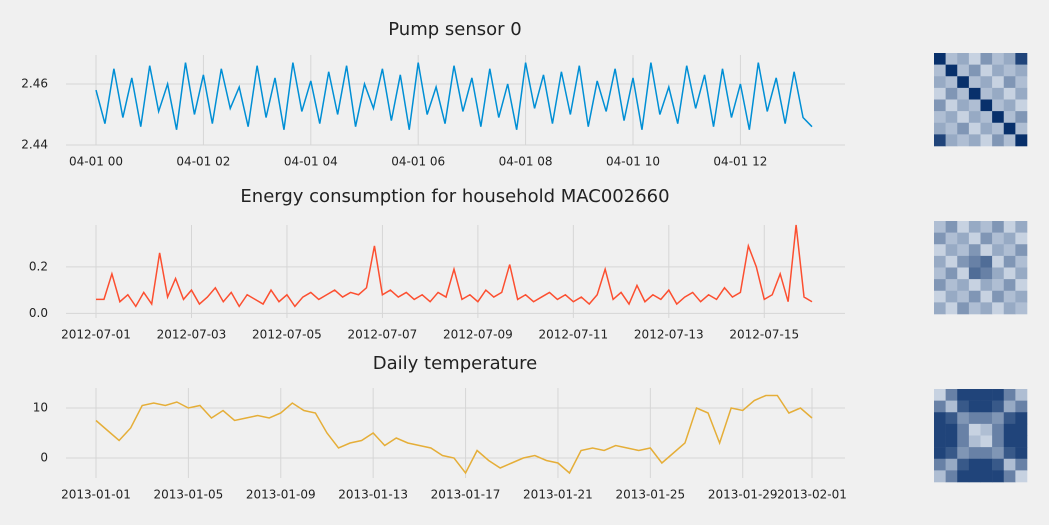 This screenshot has width=1049, height=525. What do you see at coordinates (34, 145) in the screenshot?
I see `y-tick-label: 2.44` at bounding box center [34, 145].